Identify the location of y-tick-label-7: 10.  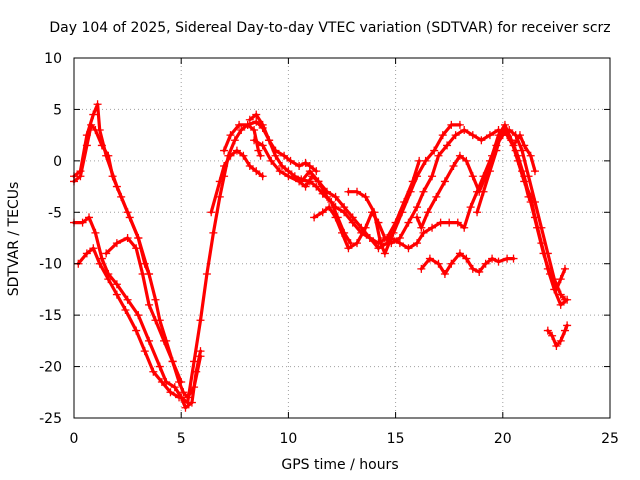
(53, 59).